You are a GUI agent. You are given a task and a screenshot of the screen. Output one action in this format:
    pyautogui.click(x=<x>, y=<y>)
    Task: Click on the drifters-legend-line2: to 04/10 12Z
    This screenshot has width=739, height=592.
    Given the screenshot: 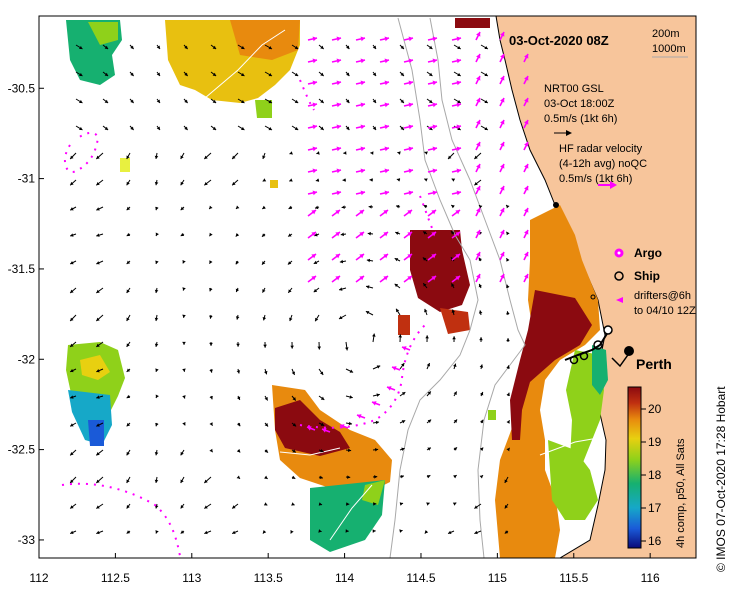 What is the action you would take?
    pyautogui.click(x=665, y=311)
    